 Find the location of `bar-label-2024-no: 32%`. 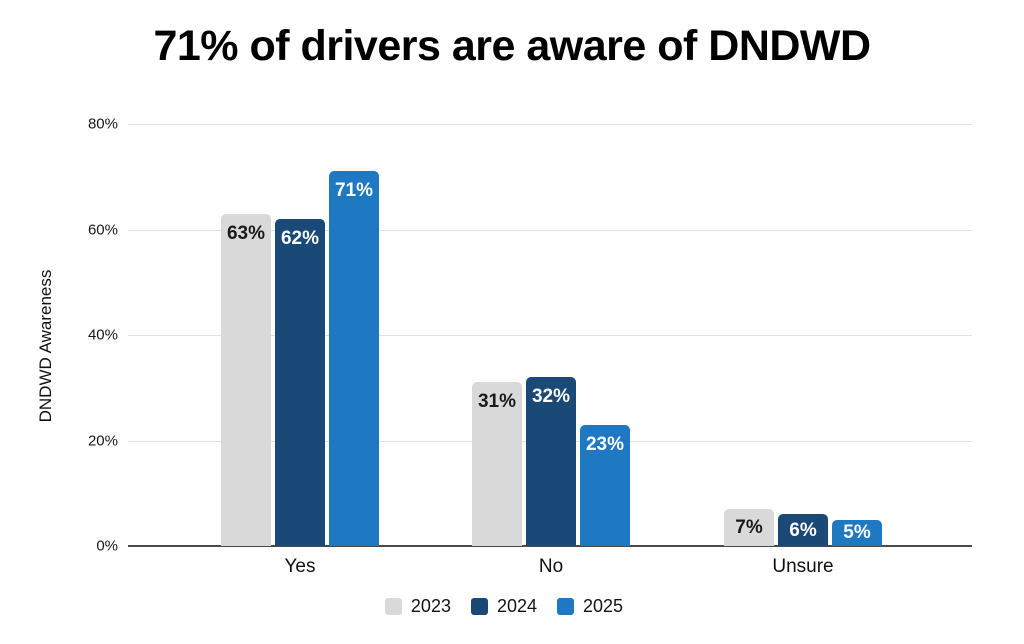

bar-label-2024-no: 32% is located at coordinates (551, 397).